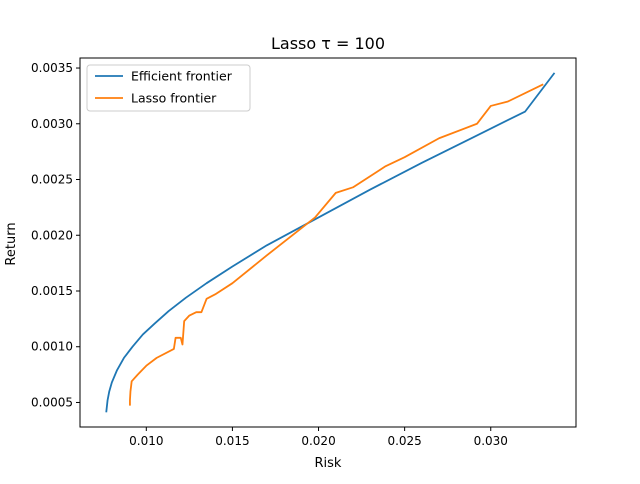 The height and width of the screenshot is (484, 640). Describe the element at coordinates (182, 76) in the screenshot. I see `legend-label: Efficient frontier` at that location.